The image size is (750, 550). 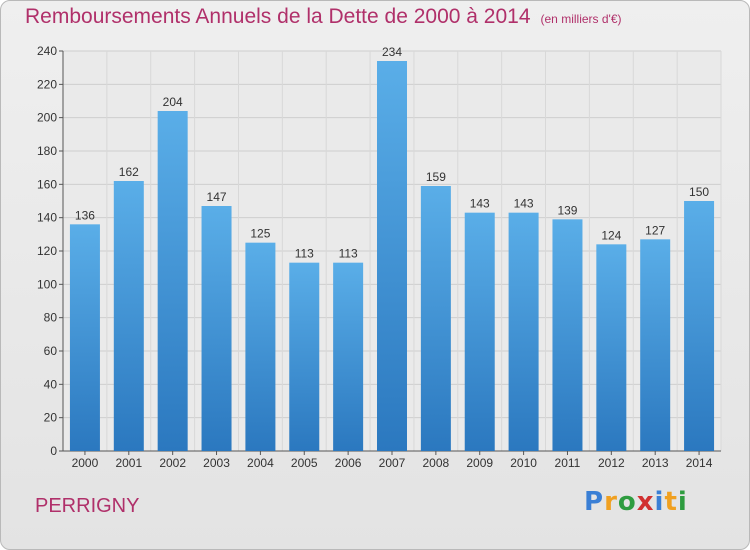 I want to click on data-label: 159, so click(x=436, y=177).